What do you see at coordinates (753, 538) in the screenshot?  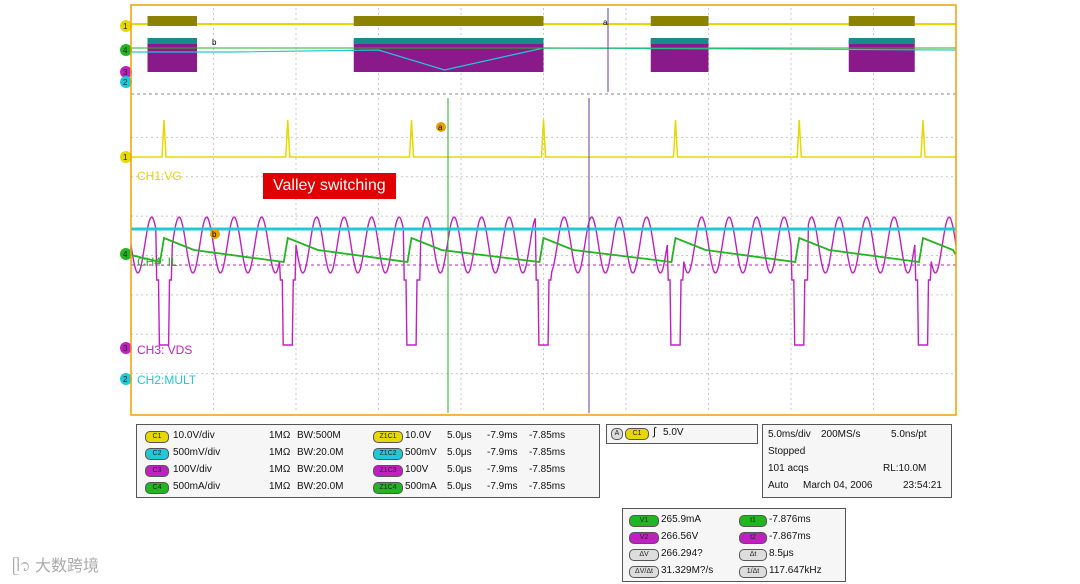 I see `cursor-t-badge: t2` at bounding box center [753, 538].